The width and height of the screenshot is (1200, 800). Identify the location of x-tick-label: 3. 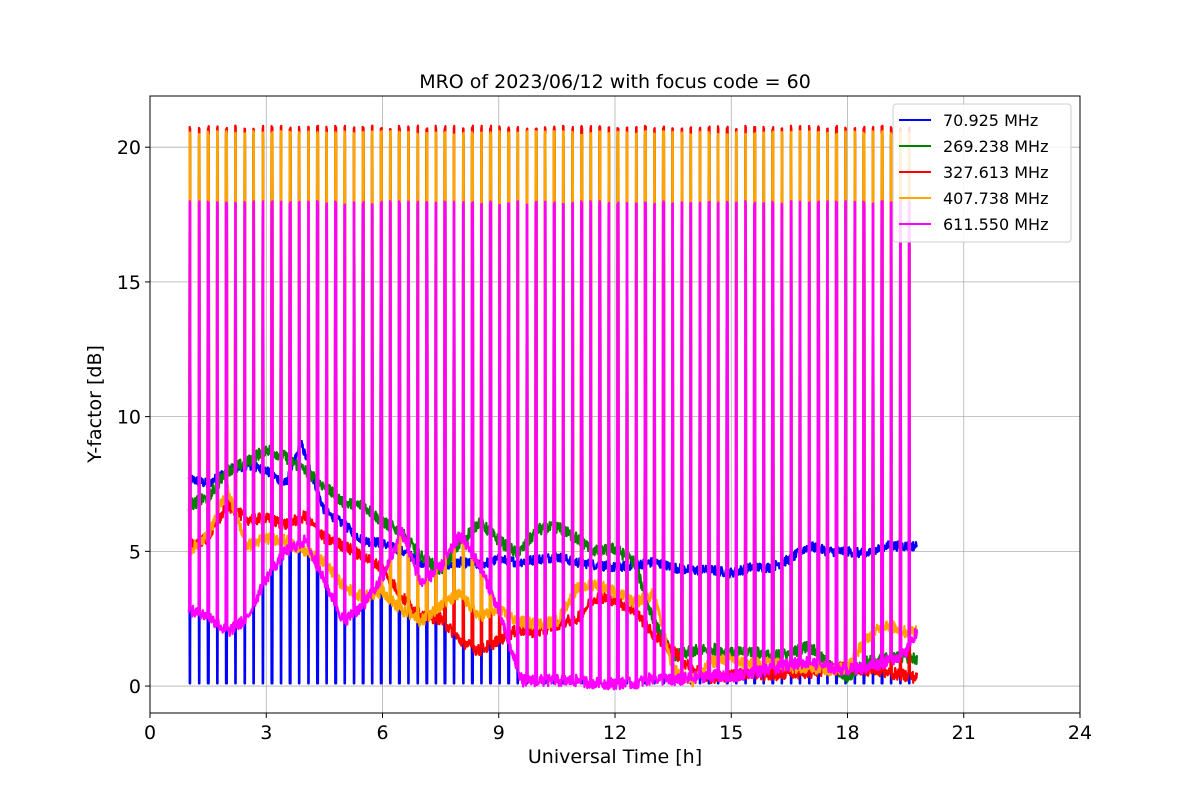
(266, 733).